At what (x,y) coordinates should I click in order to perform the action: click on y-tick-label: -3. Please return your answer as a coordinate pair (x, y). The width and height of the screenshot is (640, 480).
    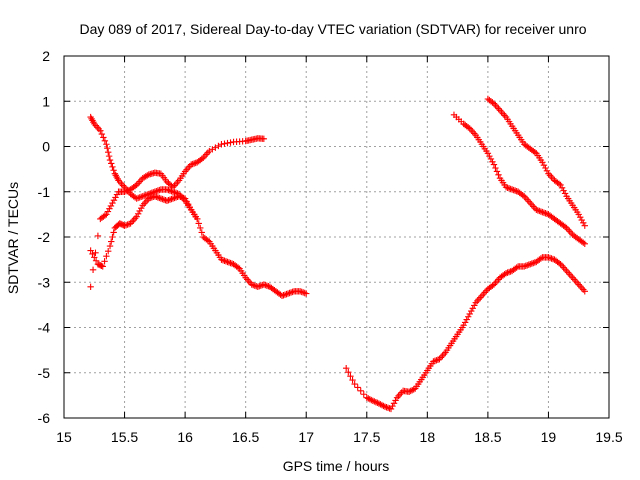
    Looking at the image, I should click on (44, 282).